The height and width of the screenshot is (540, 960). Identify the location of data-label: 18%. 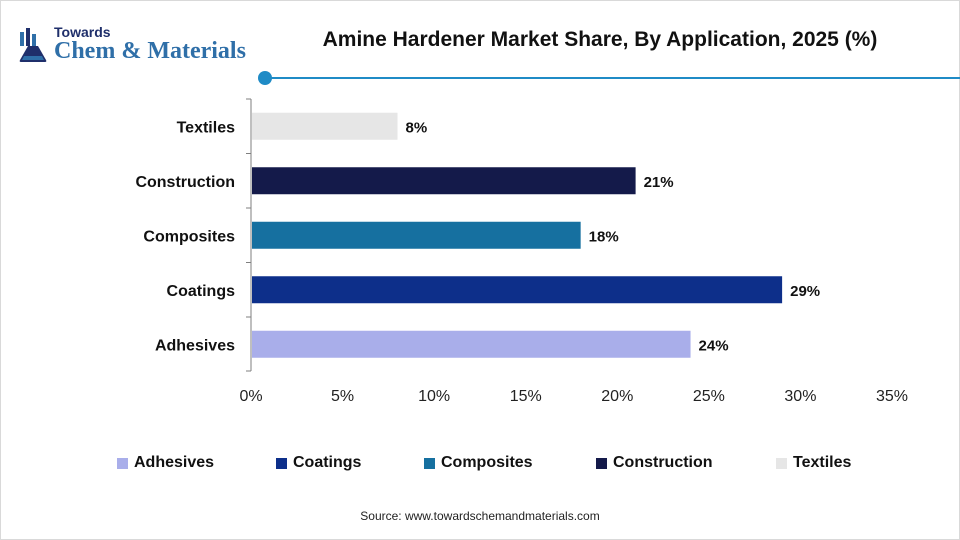
(604, 236).